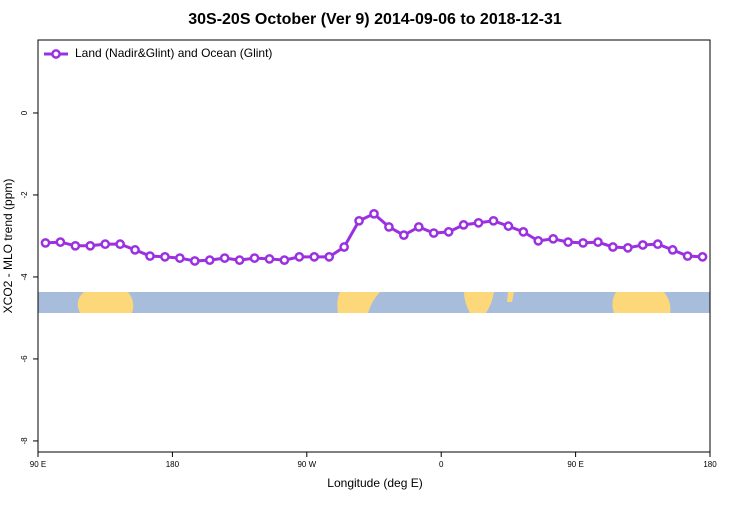 This screenshot has width=750, height=505. What do you see at coordinates (374, 237) in the screenshot?
I see `data-line` at bounding box center [374, 237].